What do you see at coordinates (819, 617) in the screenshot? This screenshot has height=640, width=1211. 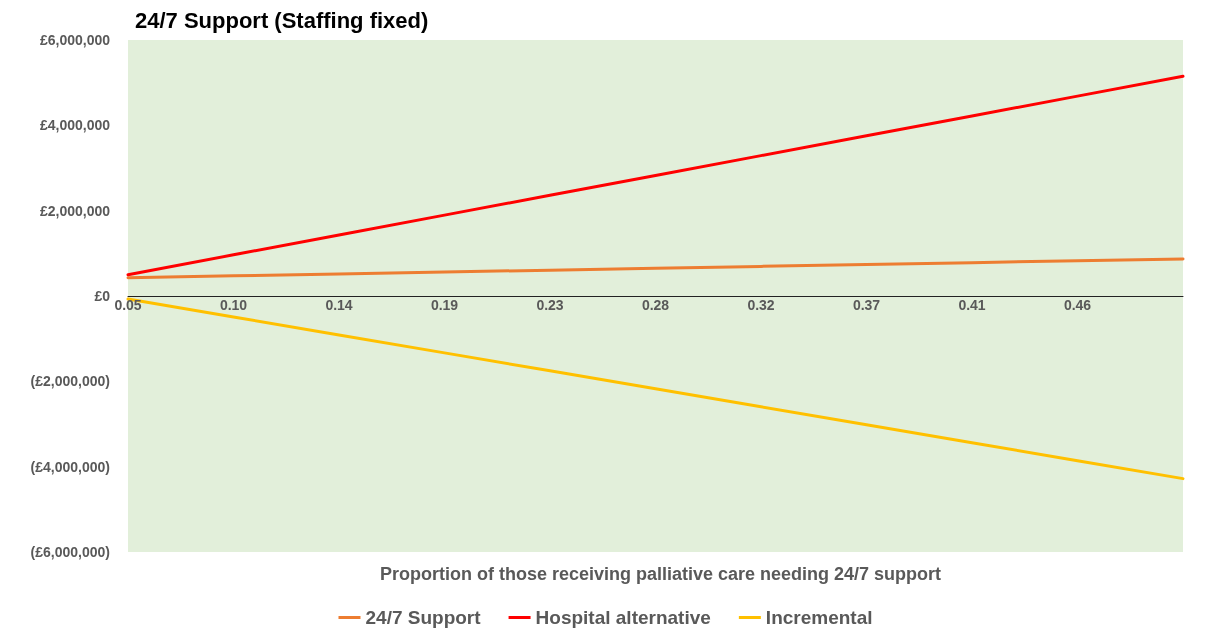 I see `legend-label: Incremental` at bounding box center [819, 617].